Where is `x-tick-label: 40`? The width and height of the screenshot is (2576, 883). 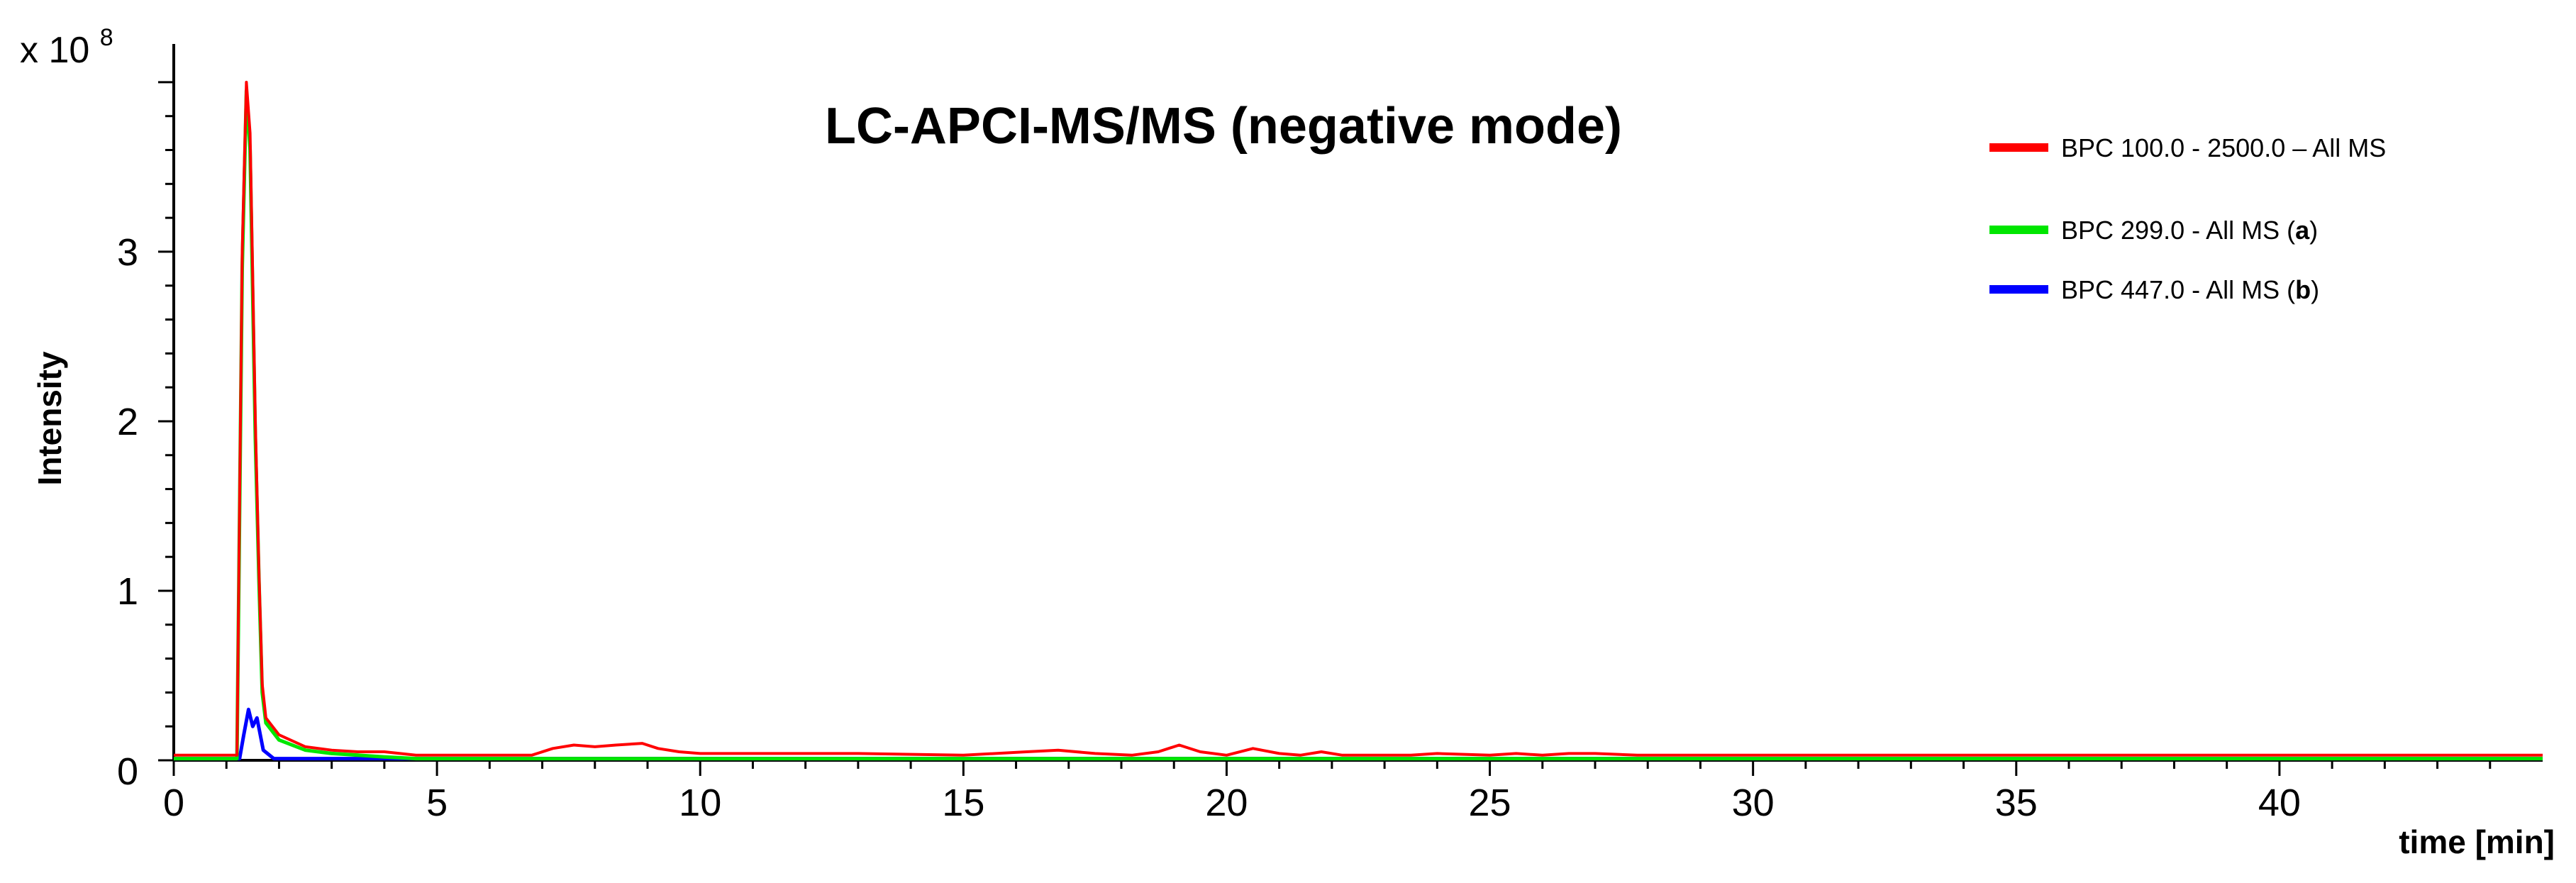
x-tick-label: 40 is located at coordinates (2279, 803).